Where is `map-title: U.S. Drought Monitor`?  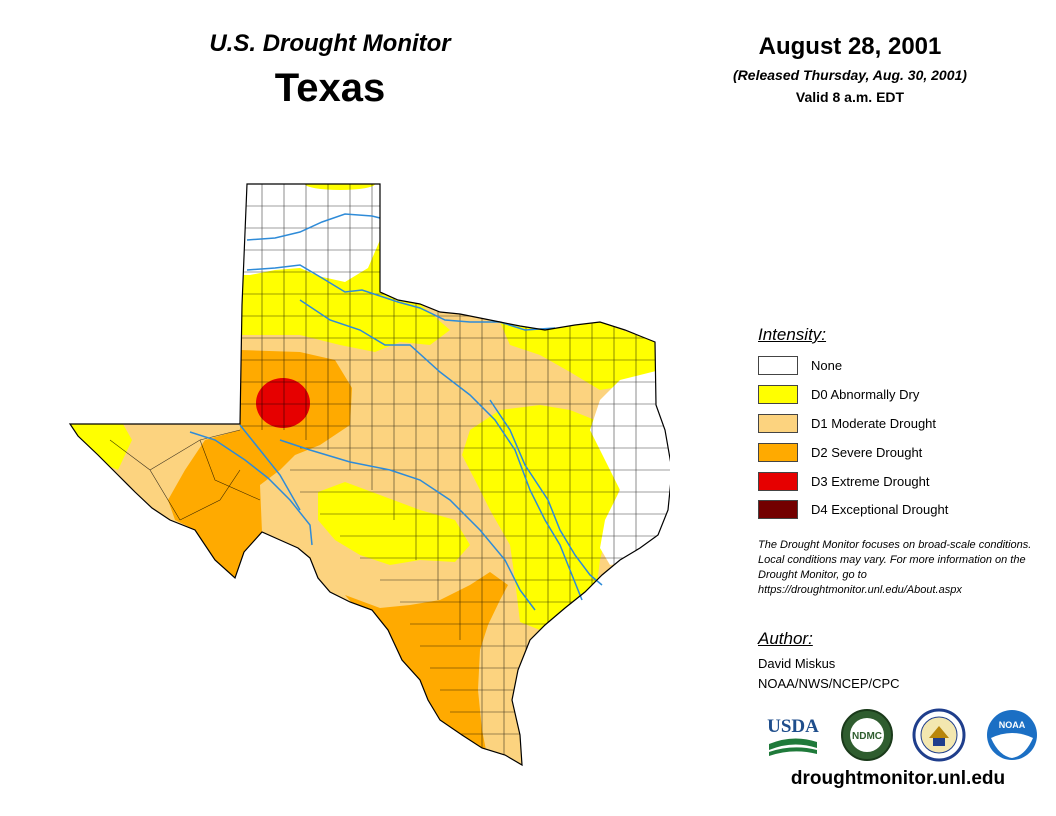
map-title: U.S. Drought Monitor is located at coordinates (330, 43).